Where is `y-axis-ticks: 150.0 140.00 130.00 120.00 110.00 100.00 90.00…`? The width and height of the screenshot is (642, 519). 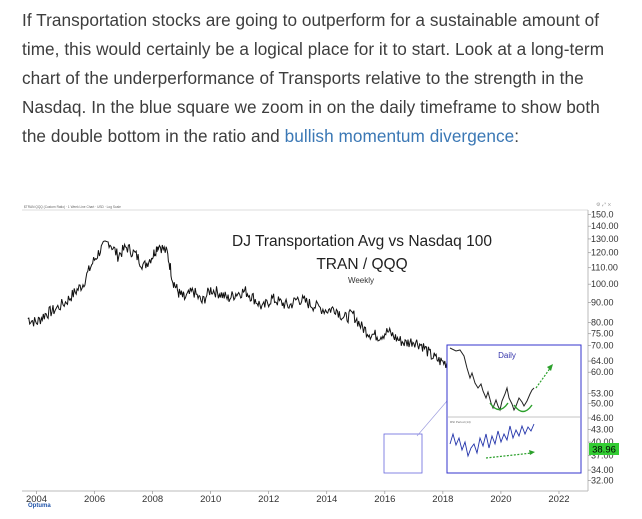
y-axis-ticks: 150.0 140.00 130.00 120.00 110.00 100.00 90.00… is located at coordinates (603, 347).